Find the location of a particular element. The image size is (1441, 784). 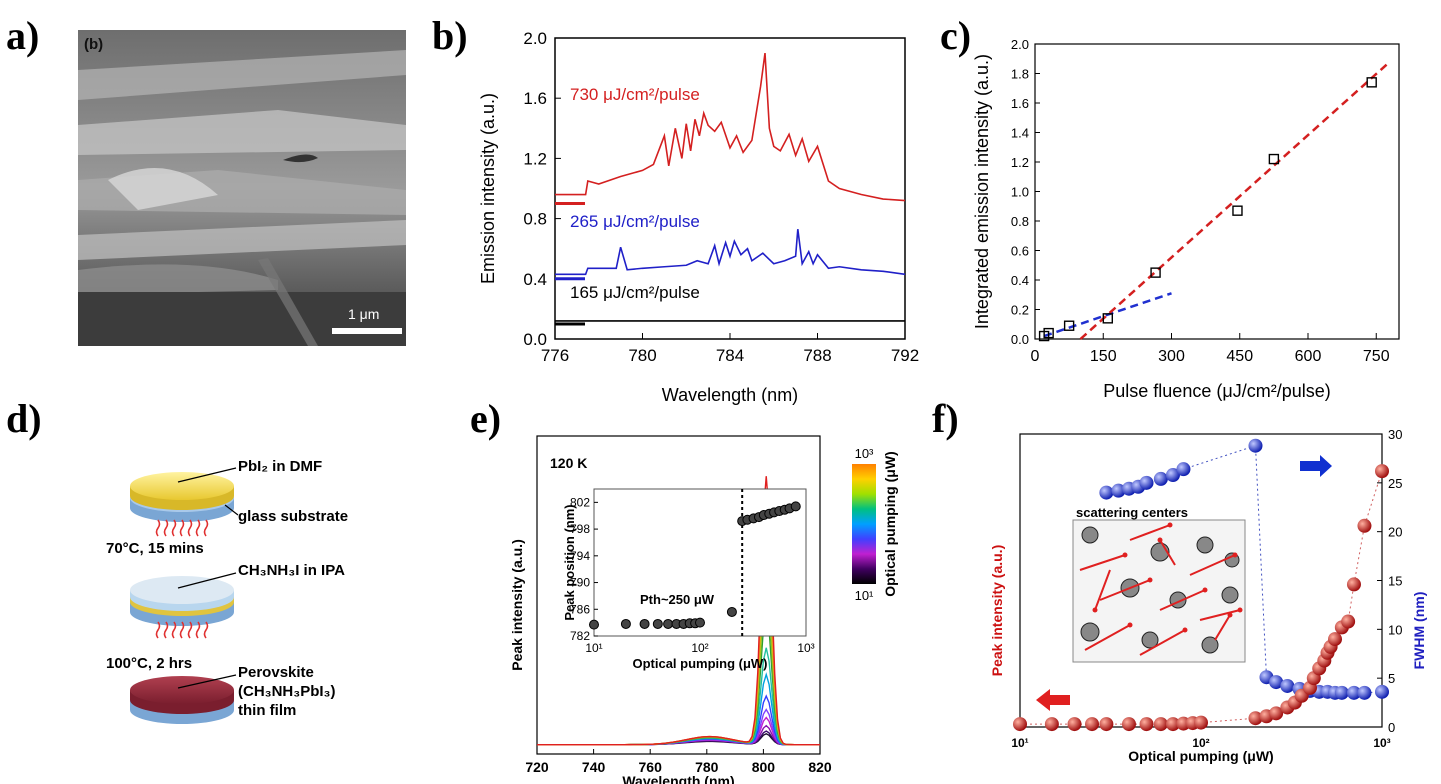

x-tick-label-c: 300 is located at coordinates (1171, 356).